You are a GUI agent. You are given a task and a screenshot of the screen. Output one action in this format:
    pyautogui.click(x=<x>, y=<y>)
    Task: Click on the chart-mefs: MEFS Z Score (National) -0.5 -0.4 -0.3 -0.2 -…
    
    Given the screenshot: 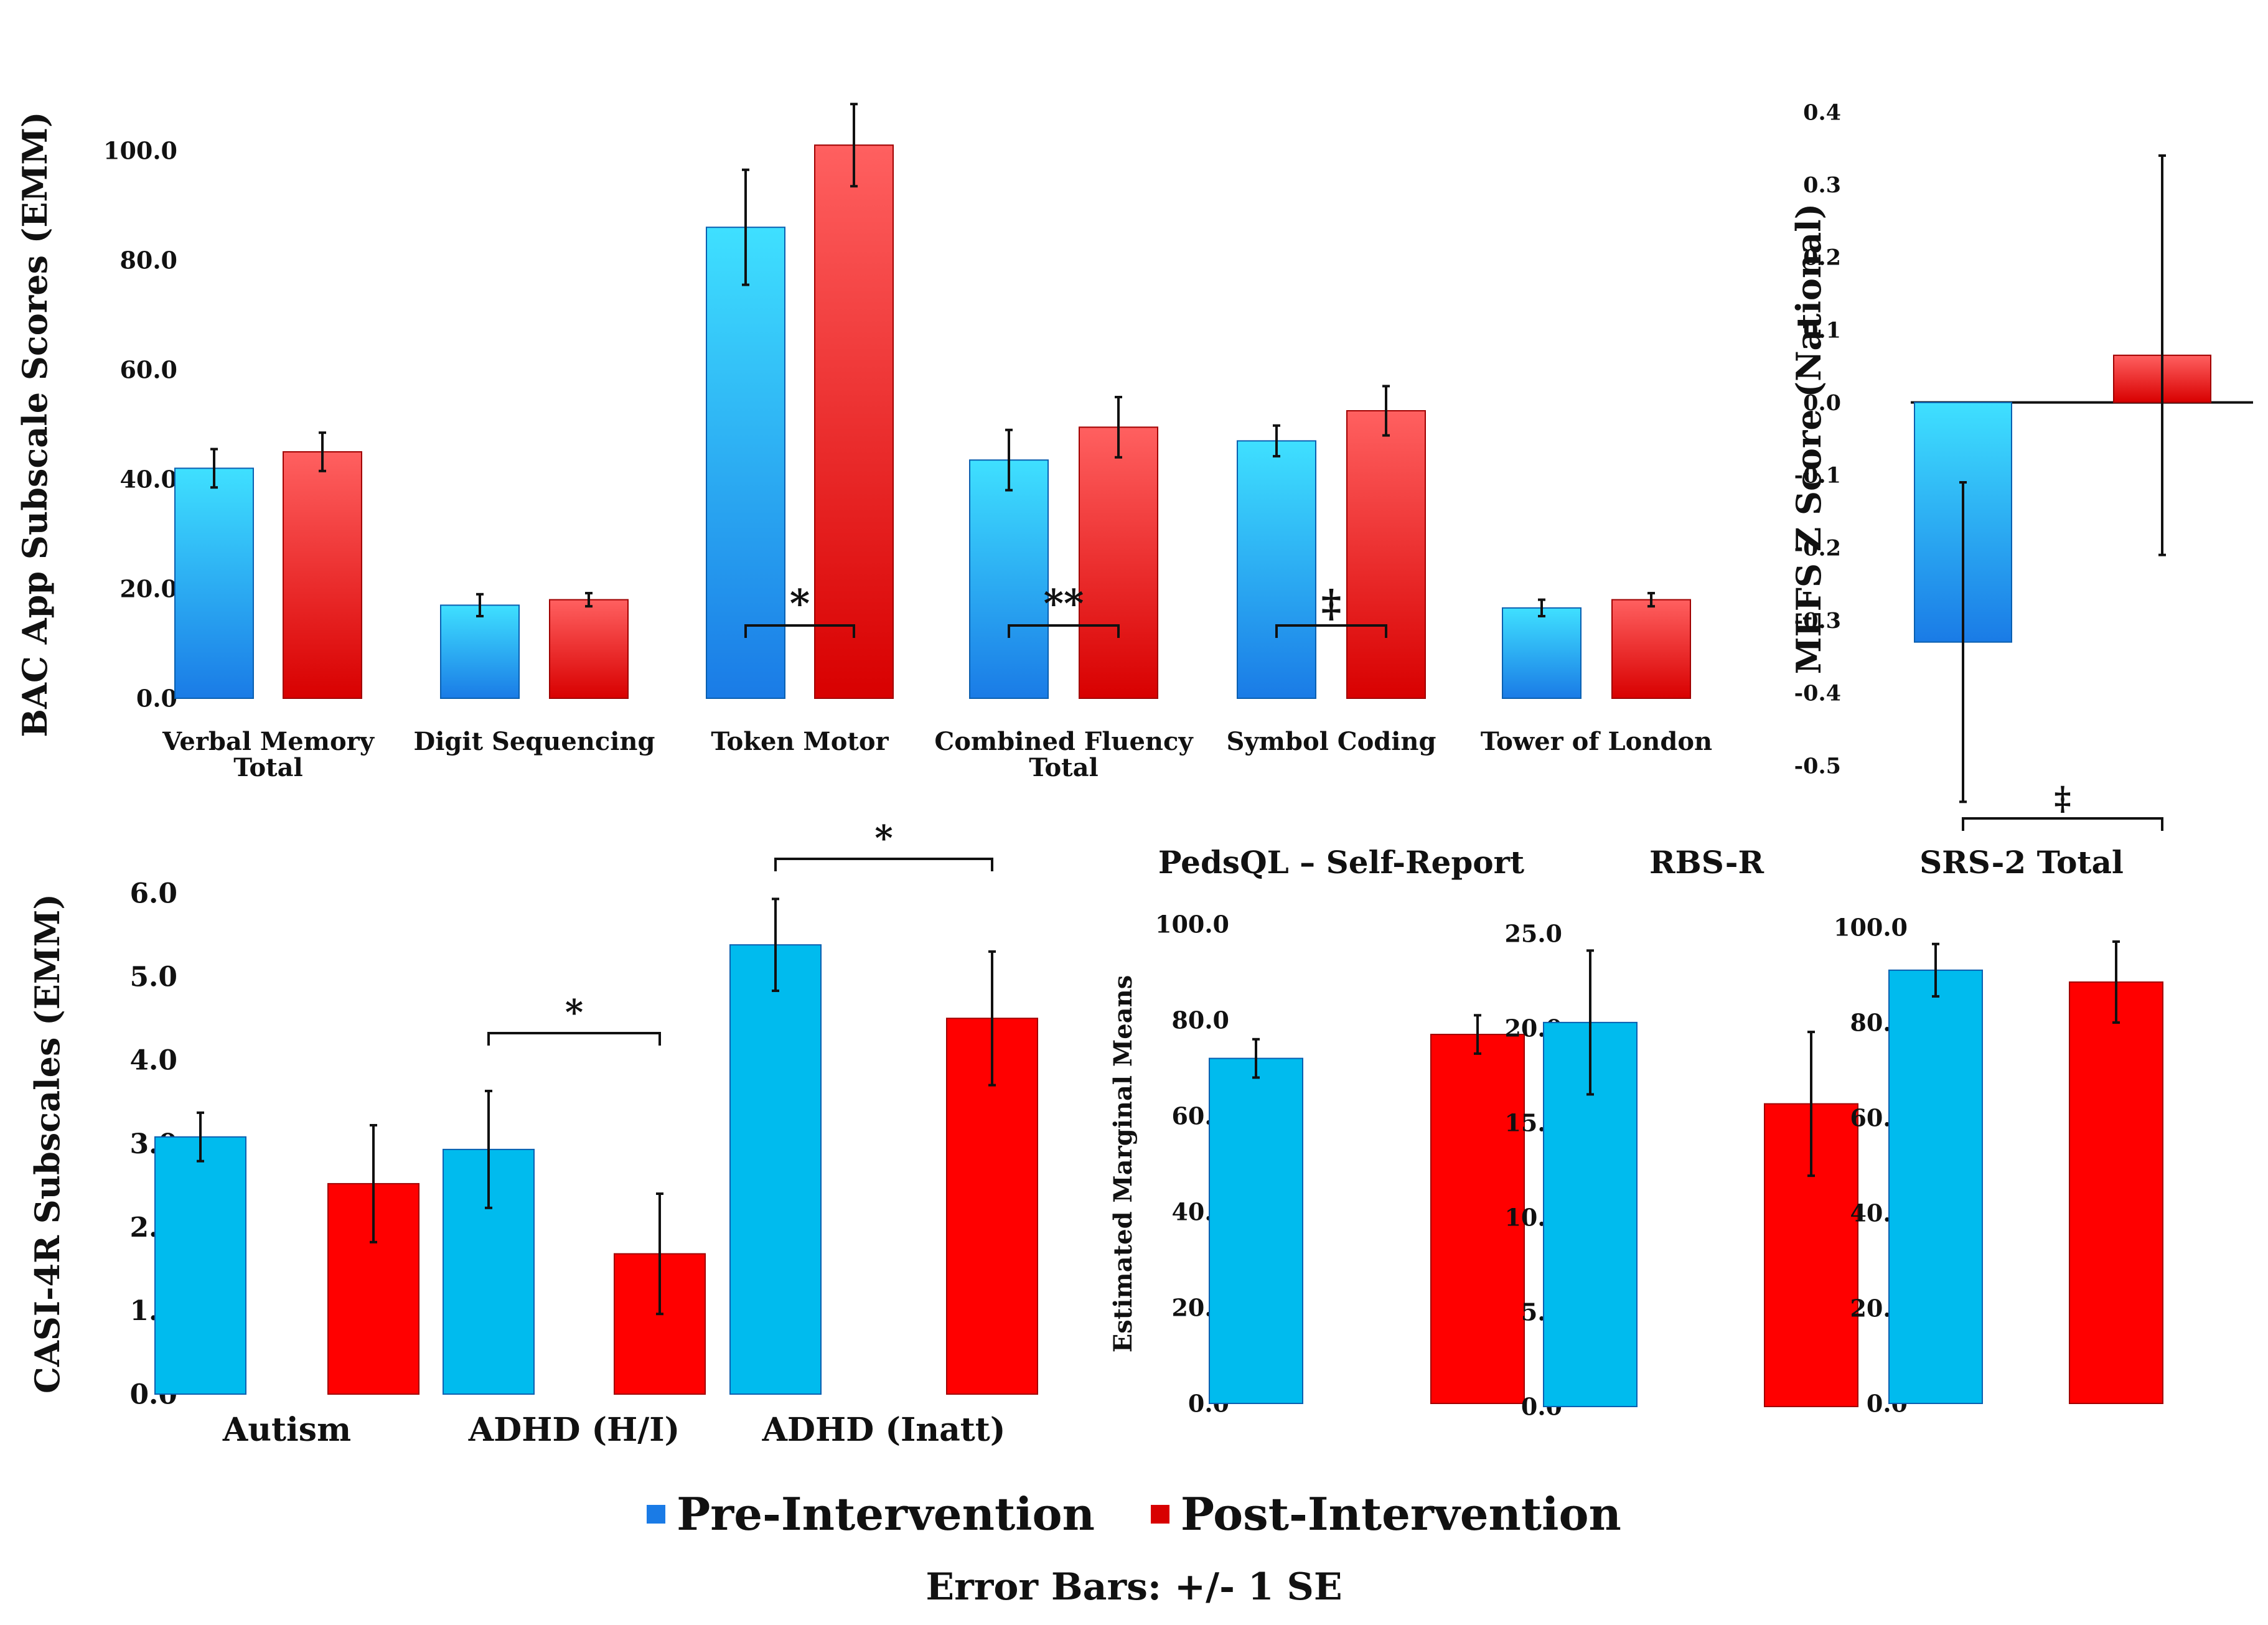 What is the action you would take?
    pyautogui.click(x=2021, y=465)
    